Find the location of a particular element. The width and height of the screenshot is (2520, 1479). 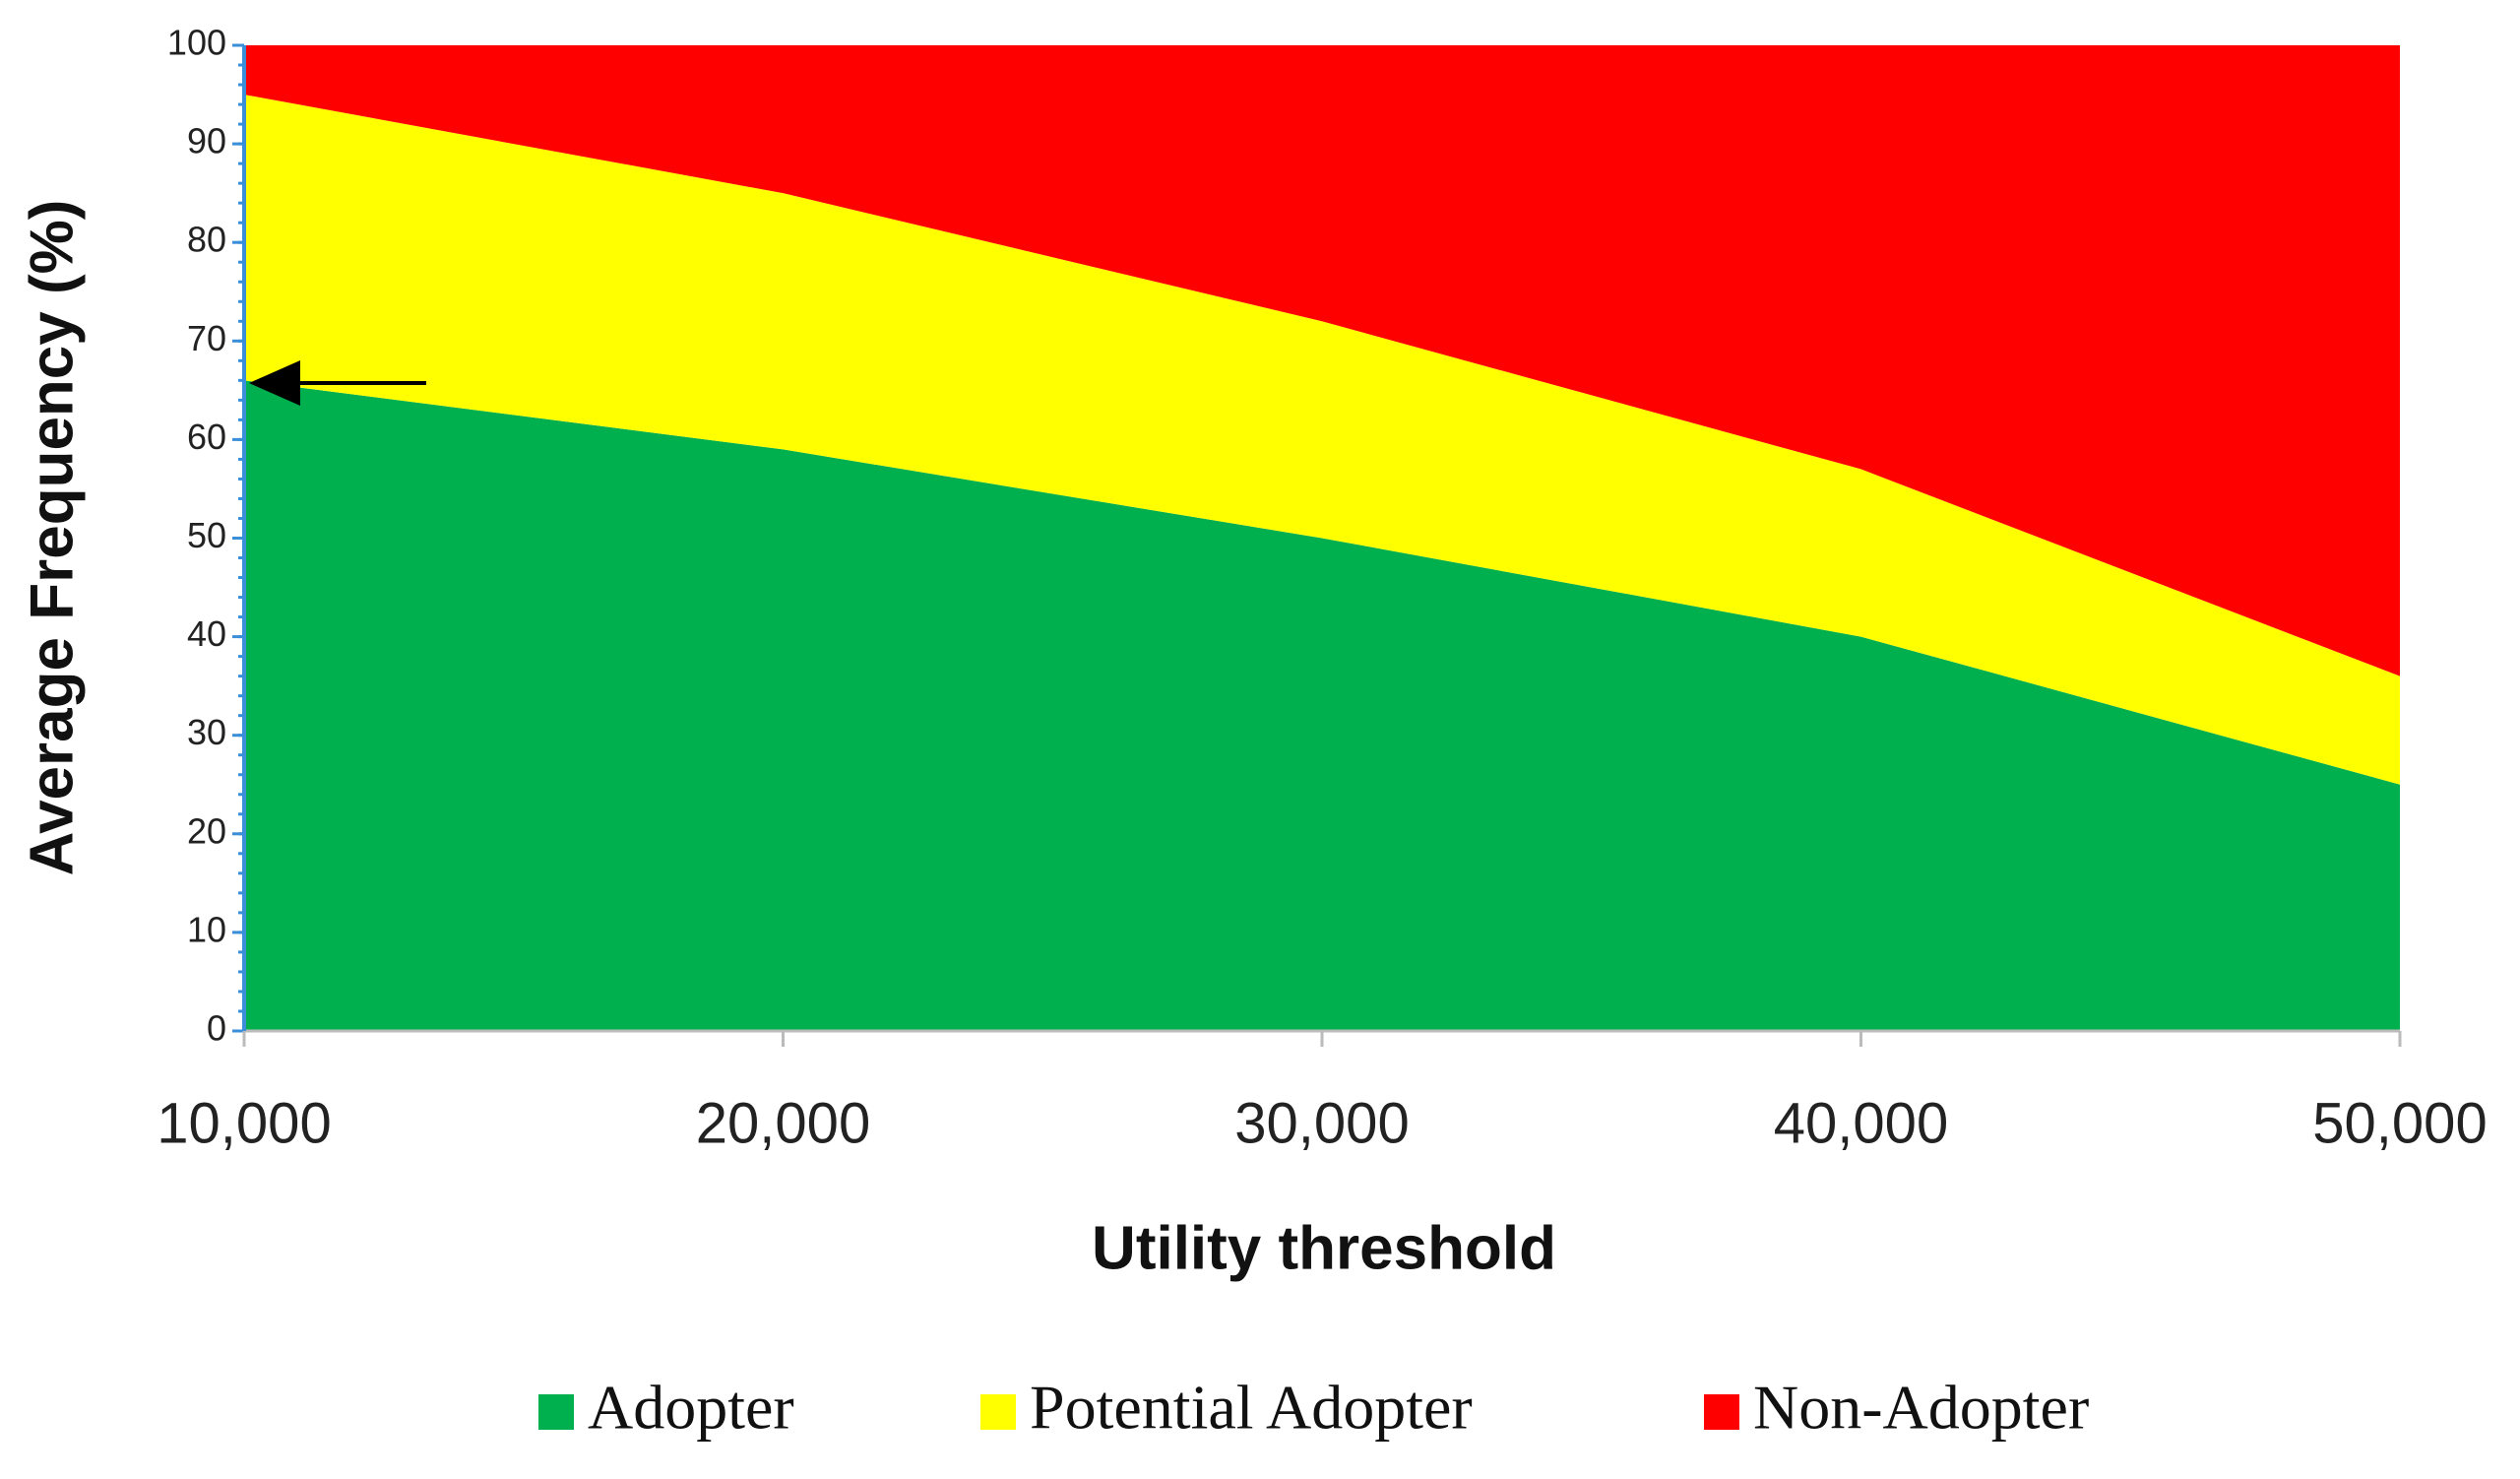

legend-item: Non-Adopter is located at coordinates (1896, 1408).